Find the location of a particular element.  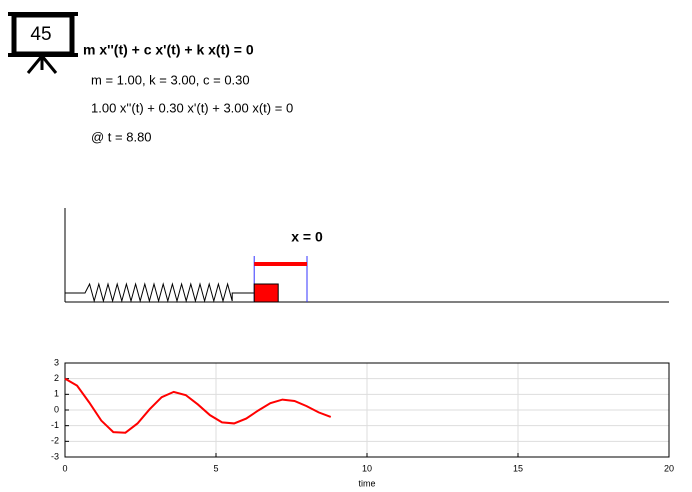

y-tick-label: -1 is located at coordinates (55, 425).